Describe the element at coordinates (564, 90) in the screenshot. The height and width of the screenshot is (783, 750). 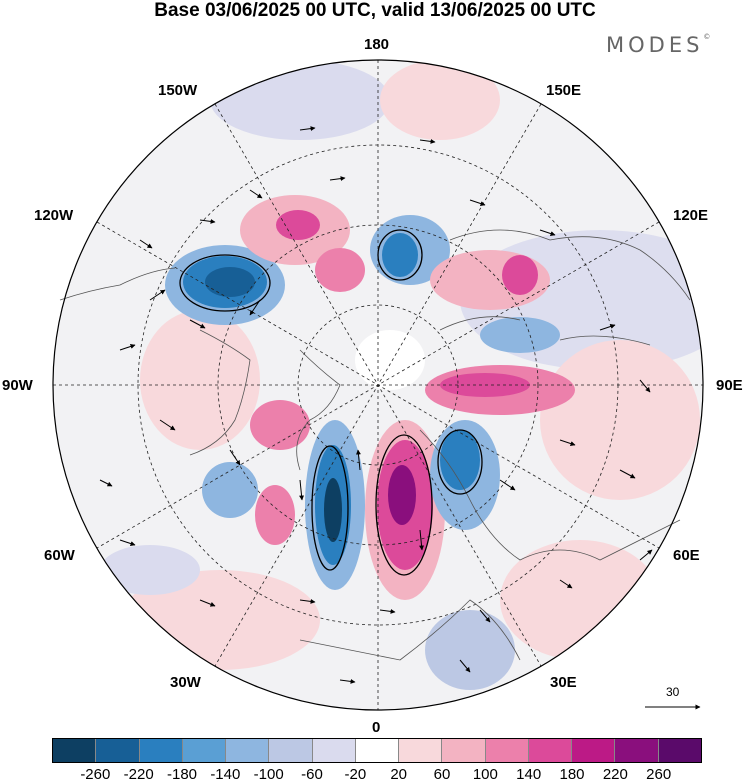
I see `lon-label-150e: 150E` at that location.